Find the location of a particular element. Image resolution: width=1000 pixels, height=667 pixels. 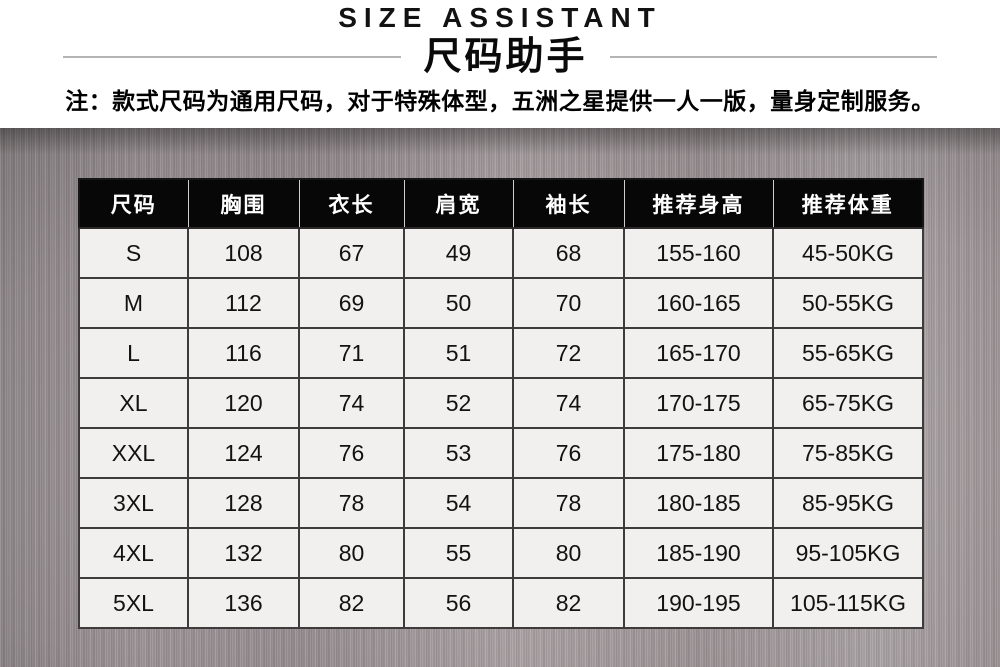

size-row-3XL: 3XL 128 78 54 78 180-185 85-95KG is located at coordinates (501, 503).